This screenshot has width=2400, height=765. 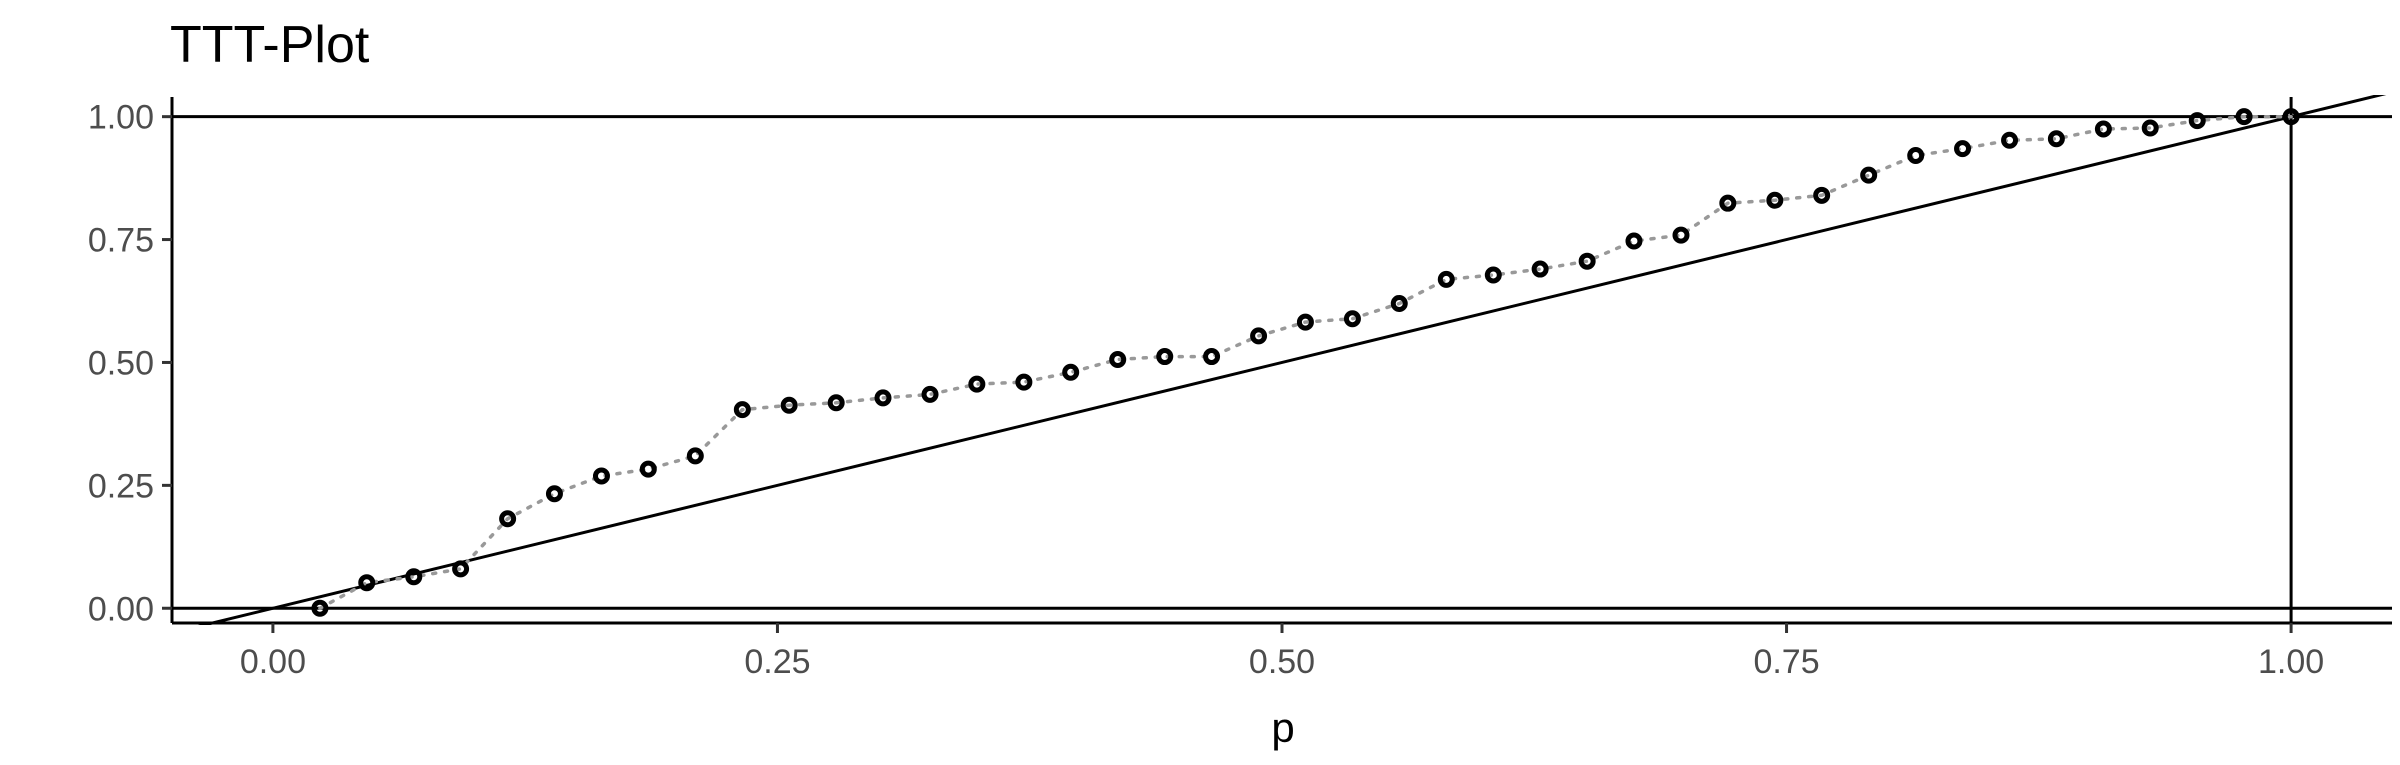 I want to click on x-tick-label: 0.50, so click(x=1282, y=662).